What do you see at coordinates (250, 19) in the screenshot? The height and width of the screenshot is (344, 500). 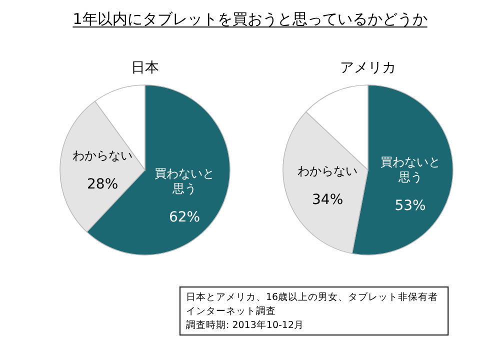 I see `text: 1年以内にタブレットを買おうと思っているかどうか` at bounding box center [250, 19].